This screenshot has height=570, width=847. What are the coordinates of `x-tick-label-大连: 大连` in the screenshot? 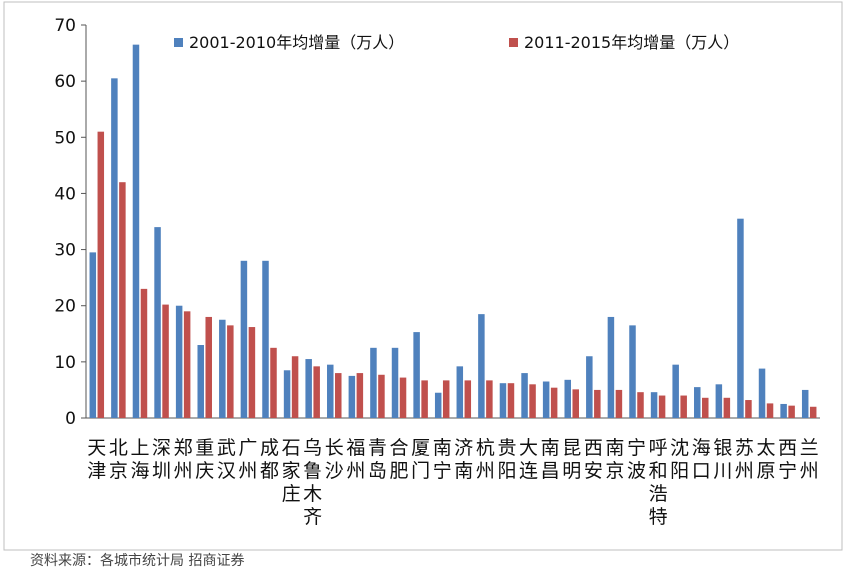 It's located at (528, 459).